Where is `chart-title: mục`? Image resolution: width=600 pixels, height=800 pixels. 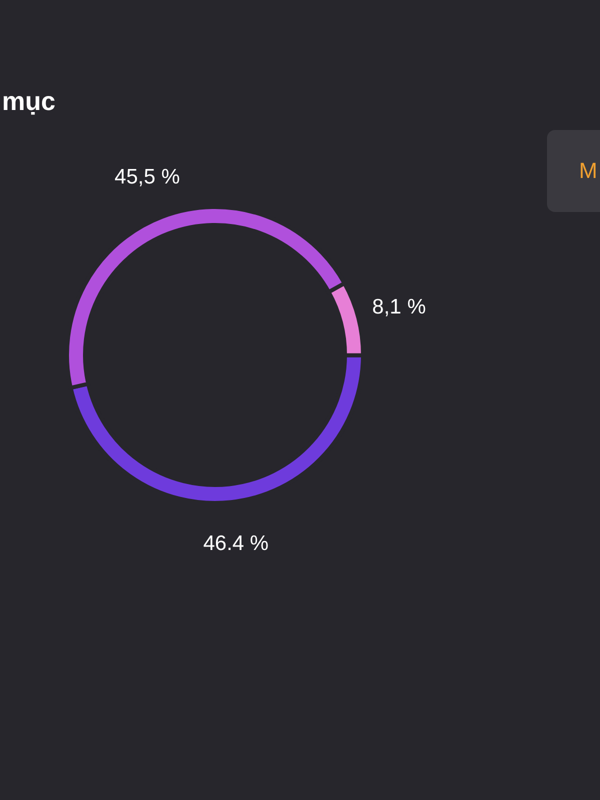 chart-title: mục is located at coordinates (29, 101).